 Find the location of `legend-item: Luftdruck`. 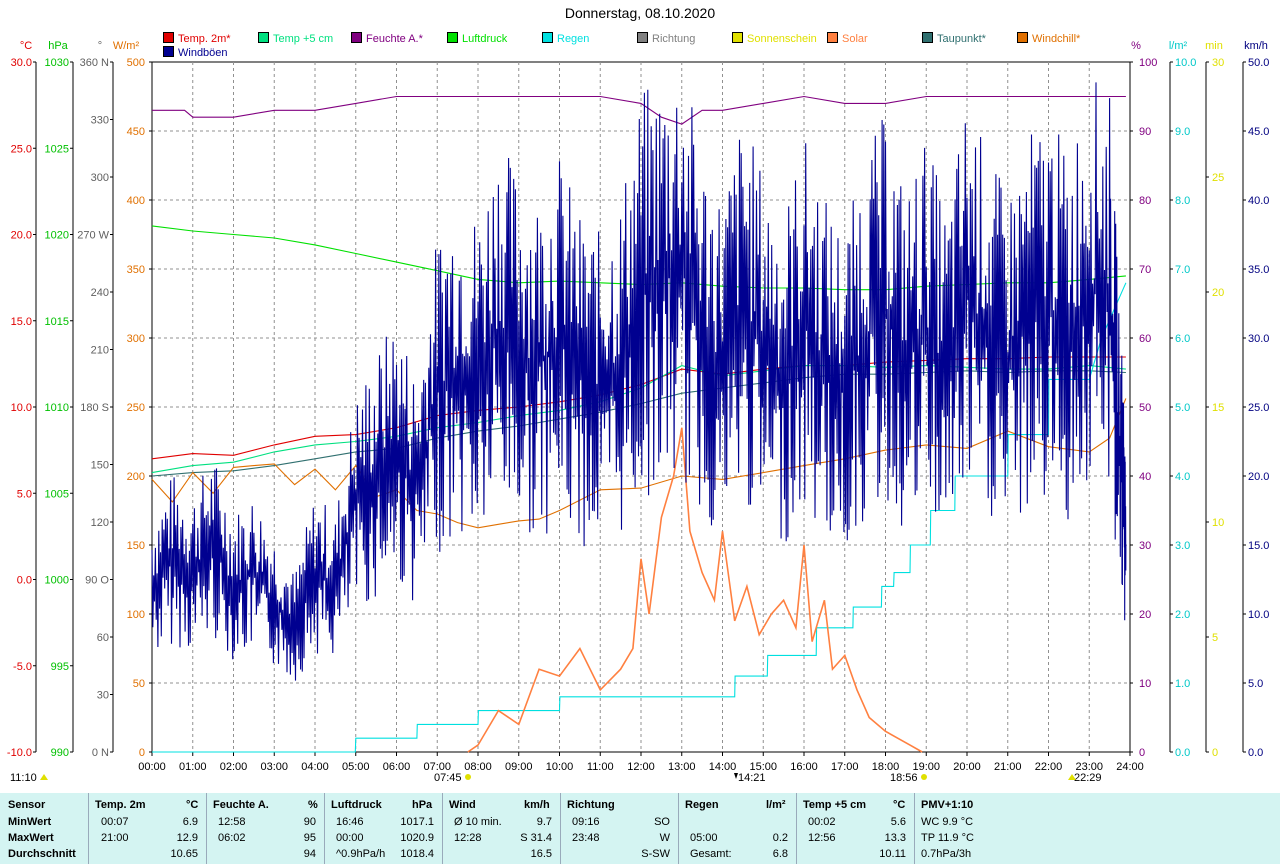

legend-item: Luftdruck is located at coordinates (477, 38).